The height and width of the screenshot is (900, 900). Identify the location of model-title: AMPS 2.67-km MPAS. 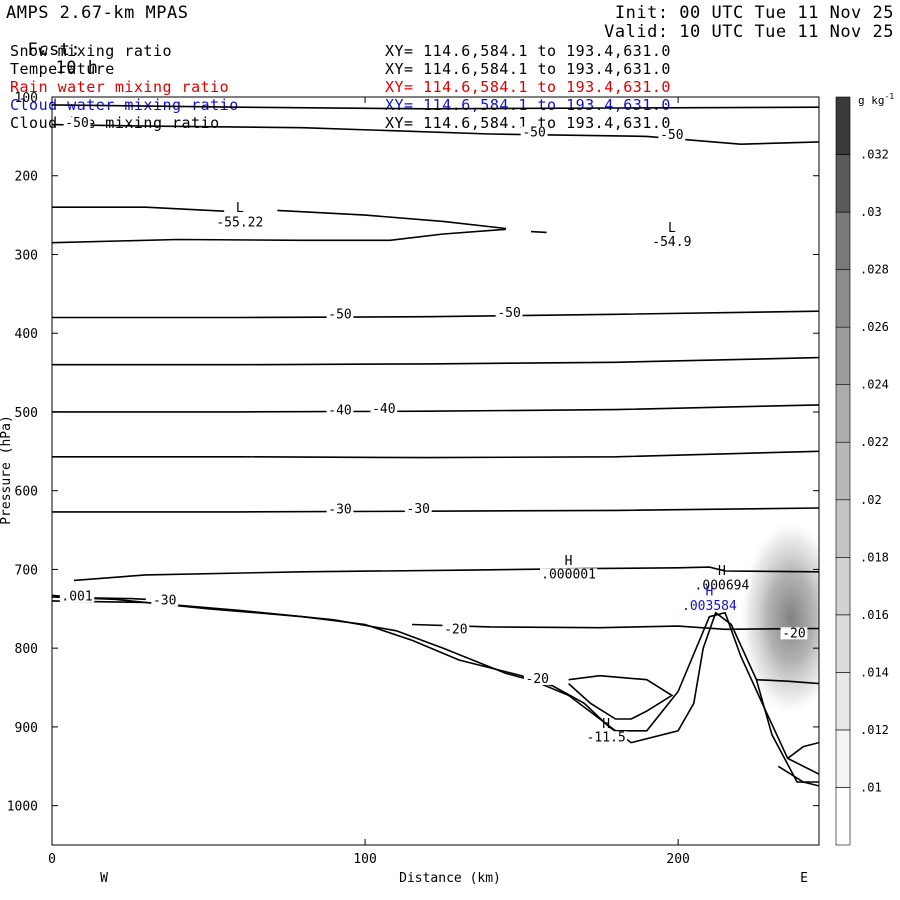
(97, 13).